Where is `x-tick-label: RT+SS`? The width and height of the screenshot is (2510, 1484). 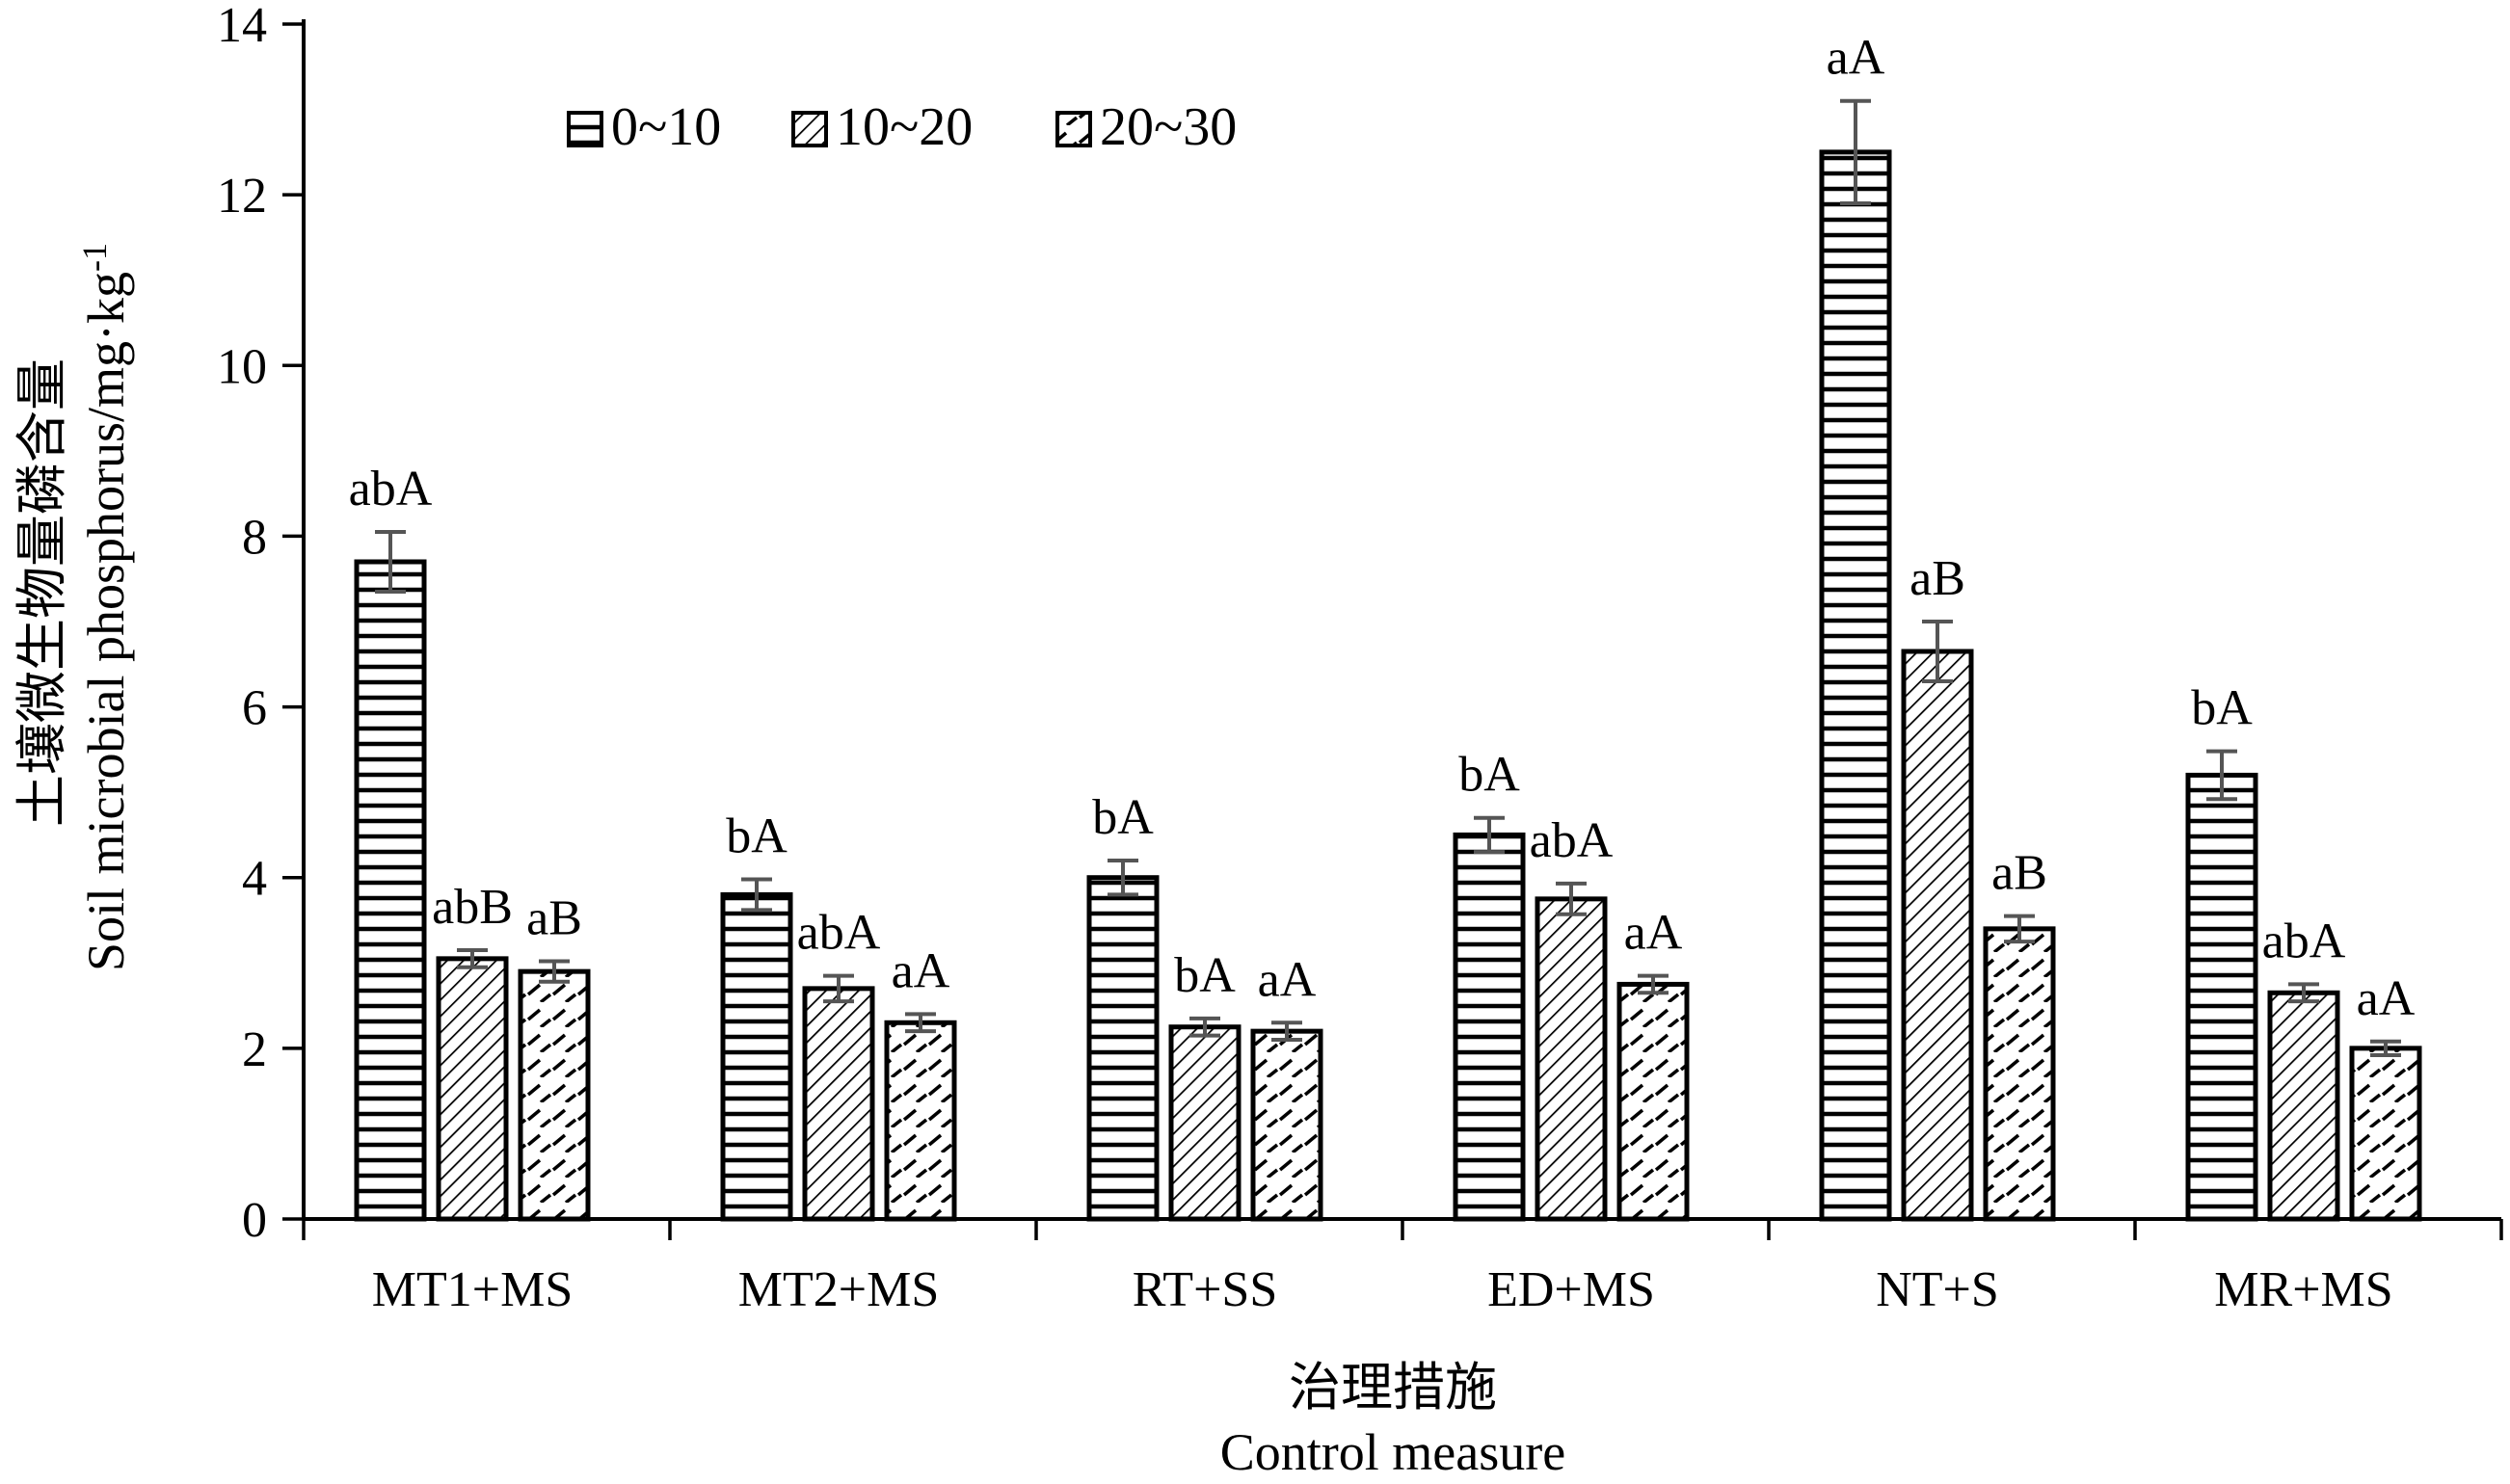
x-tick-label: RT+SS is located at coordinates (1205, 1289).